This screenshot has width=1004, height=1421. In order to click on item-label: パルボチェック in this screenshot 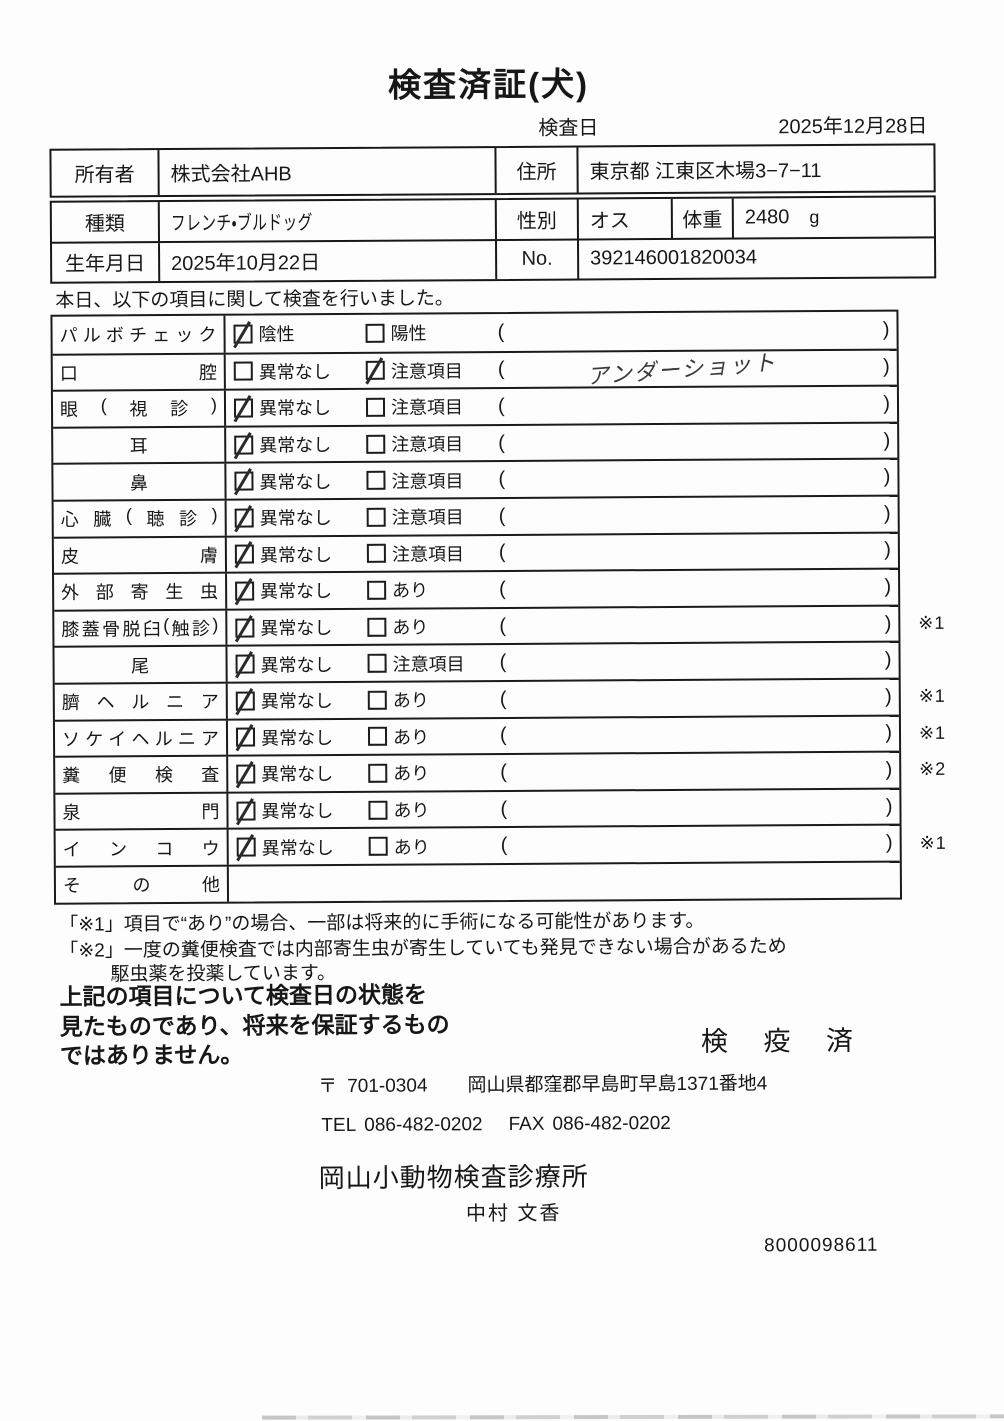, I will do `click(139, 334)`.